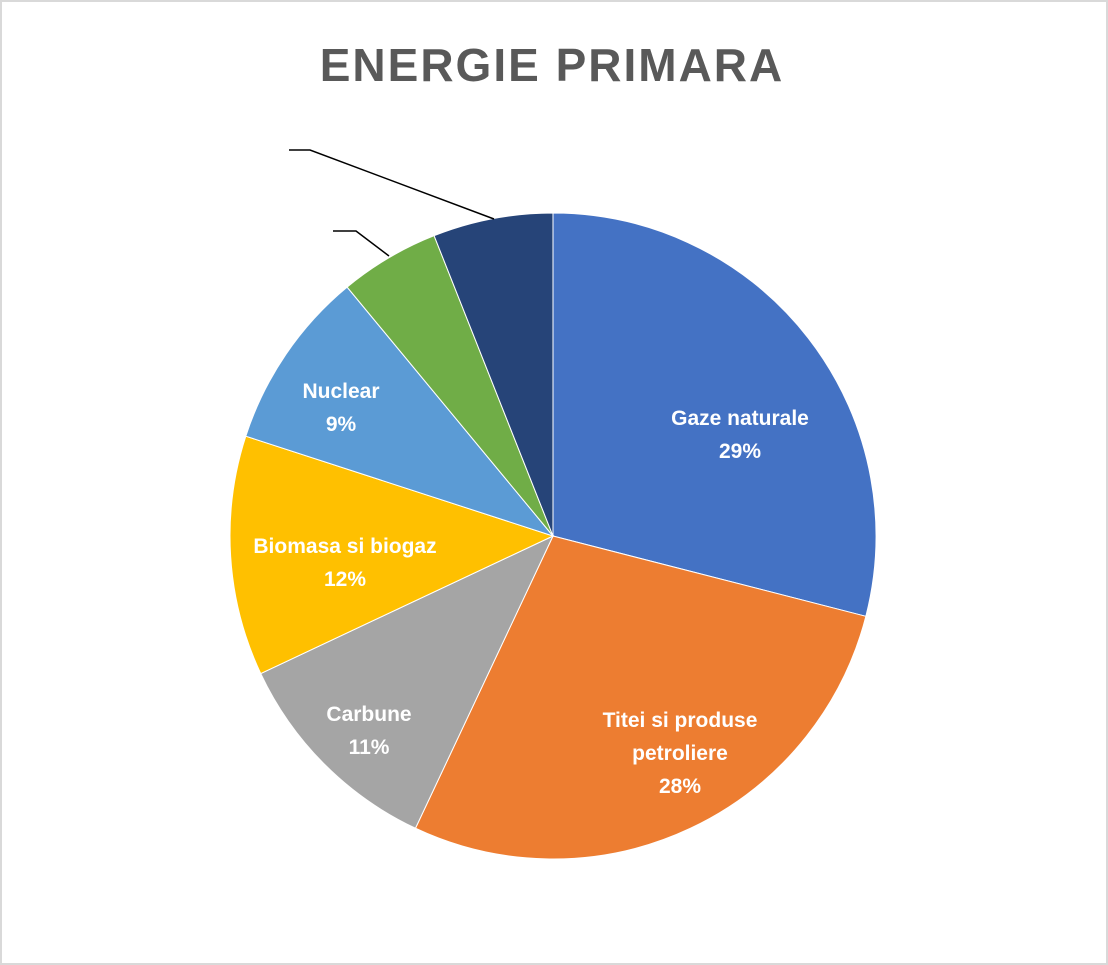  Describe the element at coordinates (740, 435) in the screenshot. I see `slice-label: Gaze naturale 29%` at that location.